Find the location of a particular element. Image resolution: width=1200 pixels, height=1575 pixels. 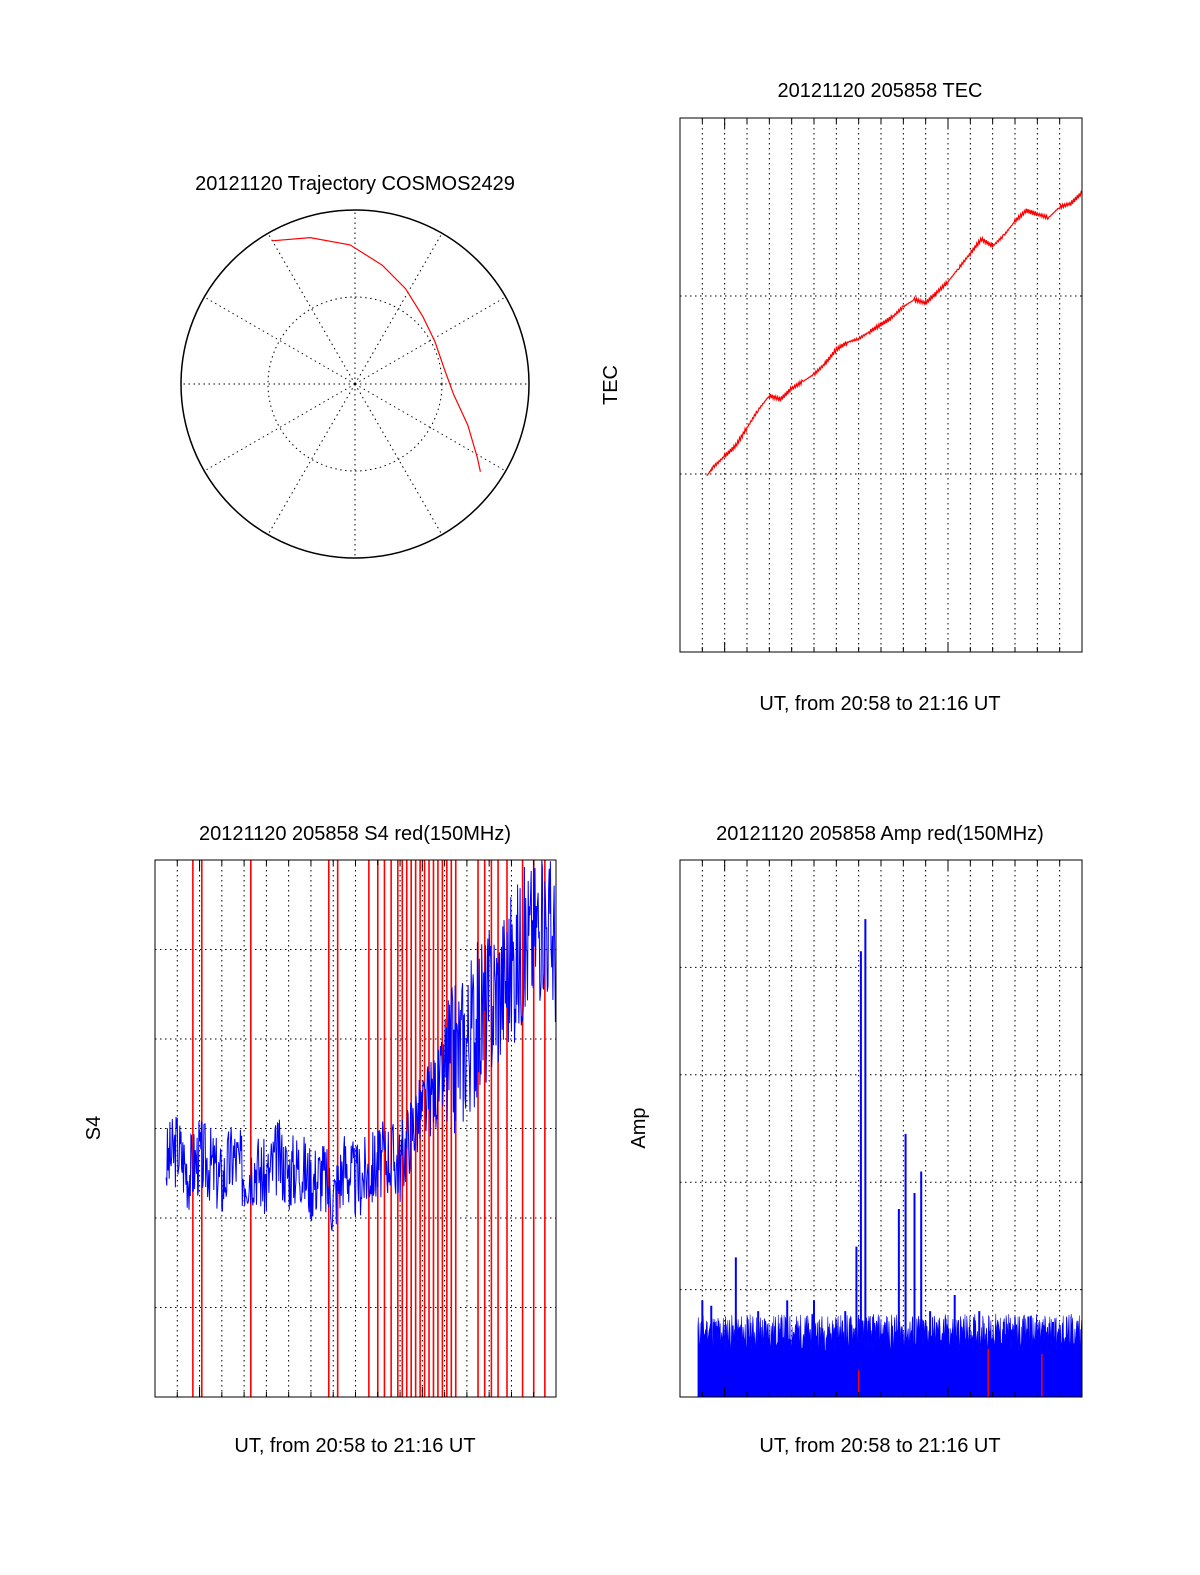

tec-frame is located at coordinates (881, 385).